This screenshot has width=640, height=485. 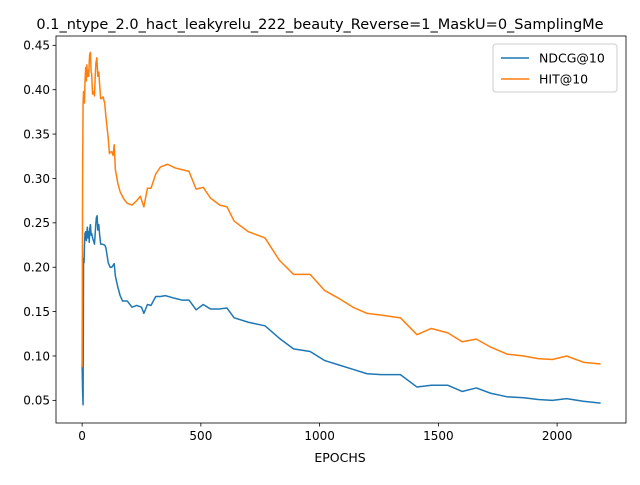 I want to click on y-tick-label: 0.40, so click(x=36, y=90).